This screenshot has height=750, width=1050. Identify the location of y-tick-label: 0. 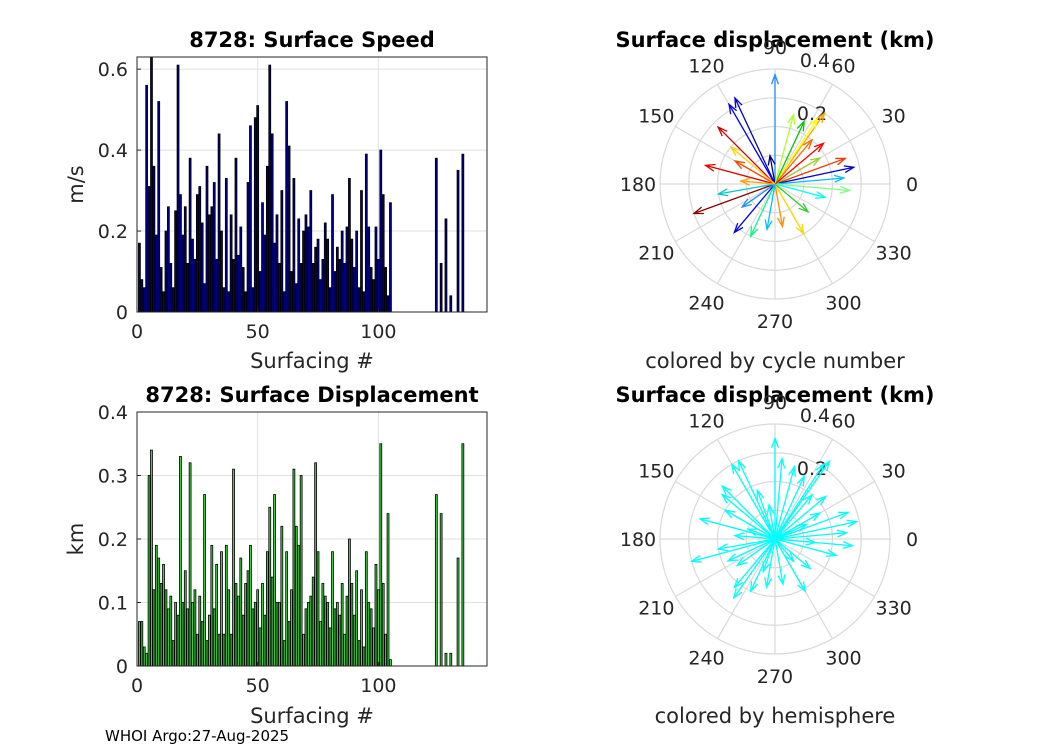
(122, 667).